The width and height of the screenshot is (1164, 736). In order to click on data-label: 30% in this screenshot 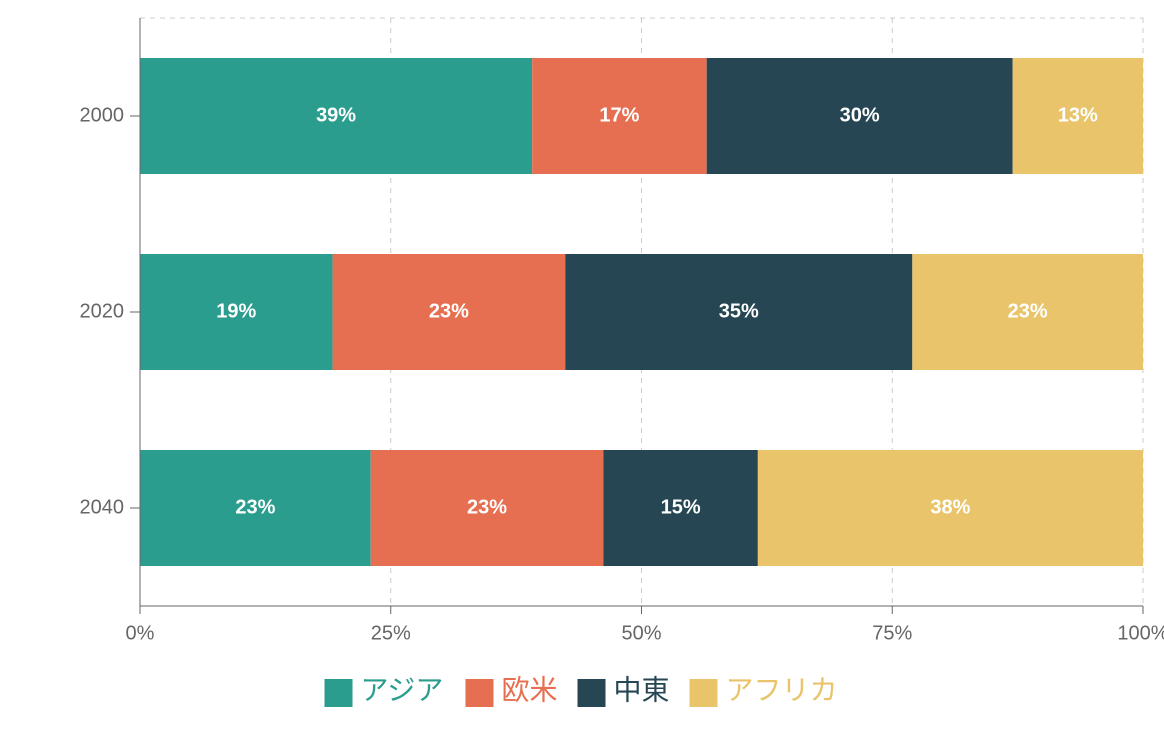, I will do `click(860, 115)`.